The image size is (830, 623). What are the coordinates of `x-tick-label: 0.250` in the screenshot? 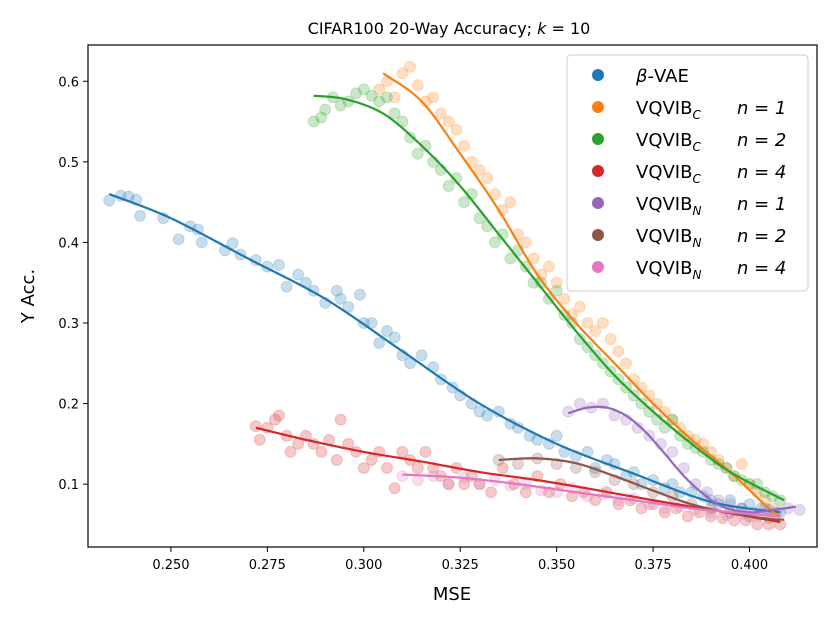 It's located at (170, 565).